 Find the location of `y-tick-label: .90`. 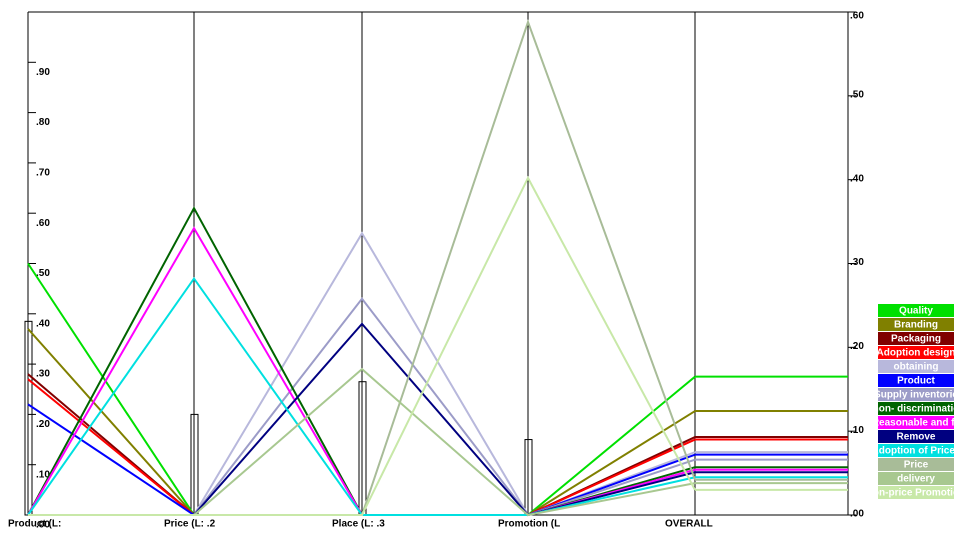

y-tick-label: .90 is located at coordinates (43, 72).